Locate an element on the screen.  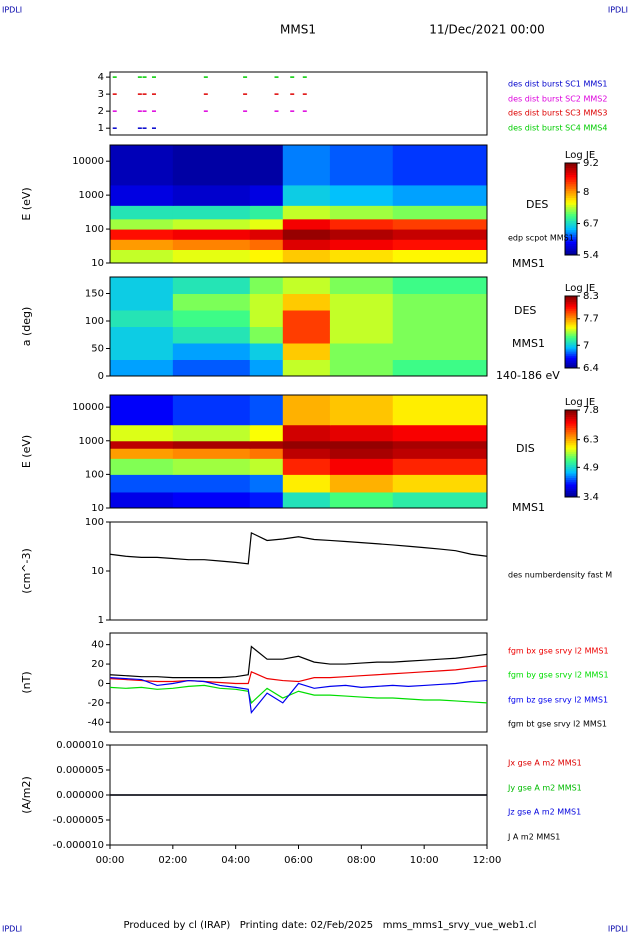
x-tick-label: 00:00 is located at coordinates (110, 860).